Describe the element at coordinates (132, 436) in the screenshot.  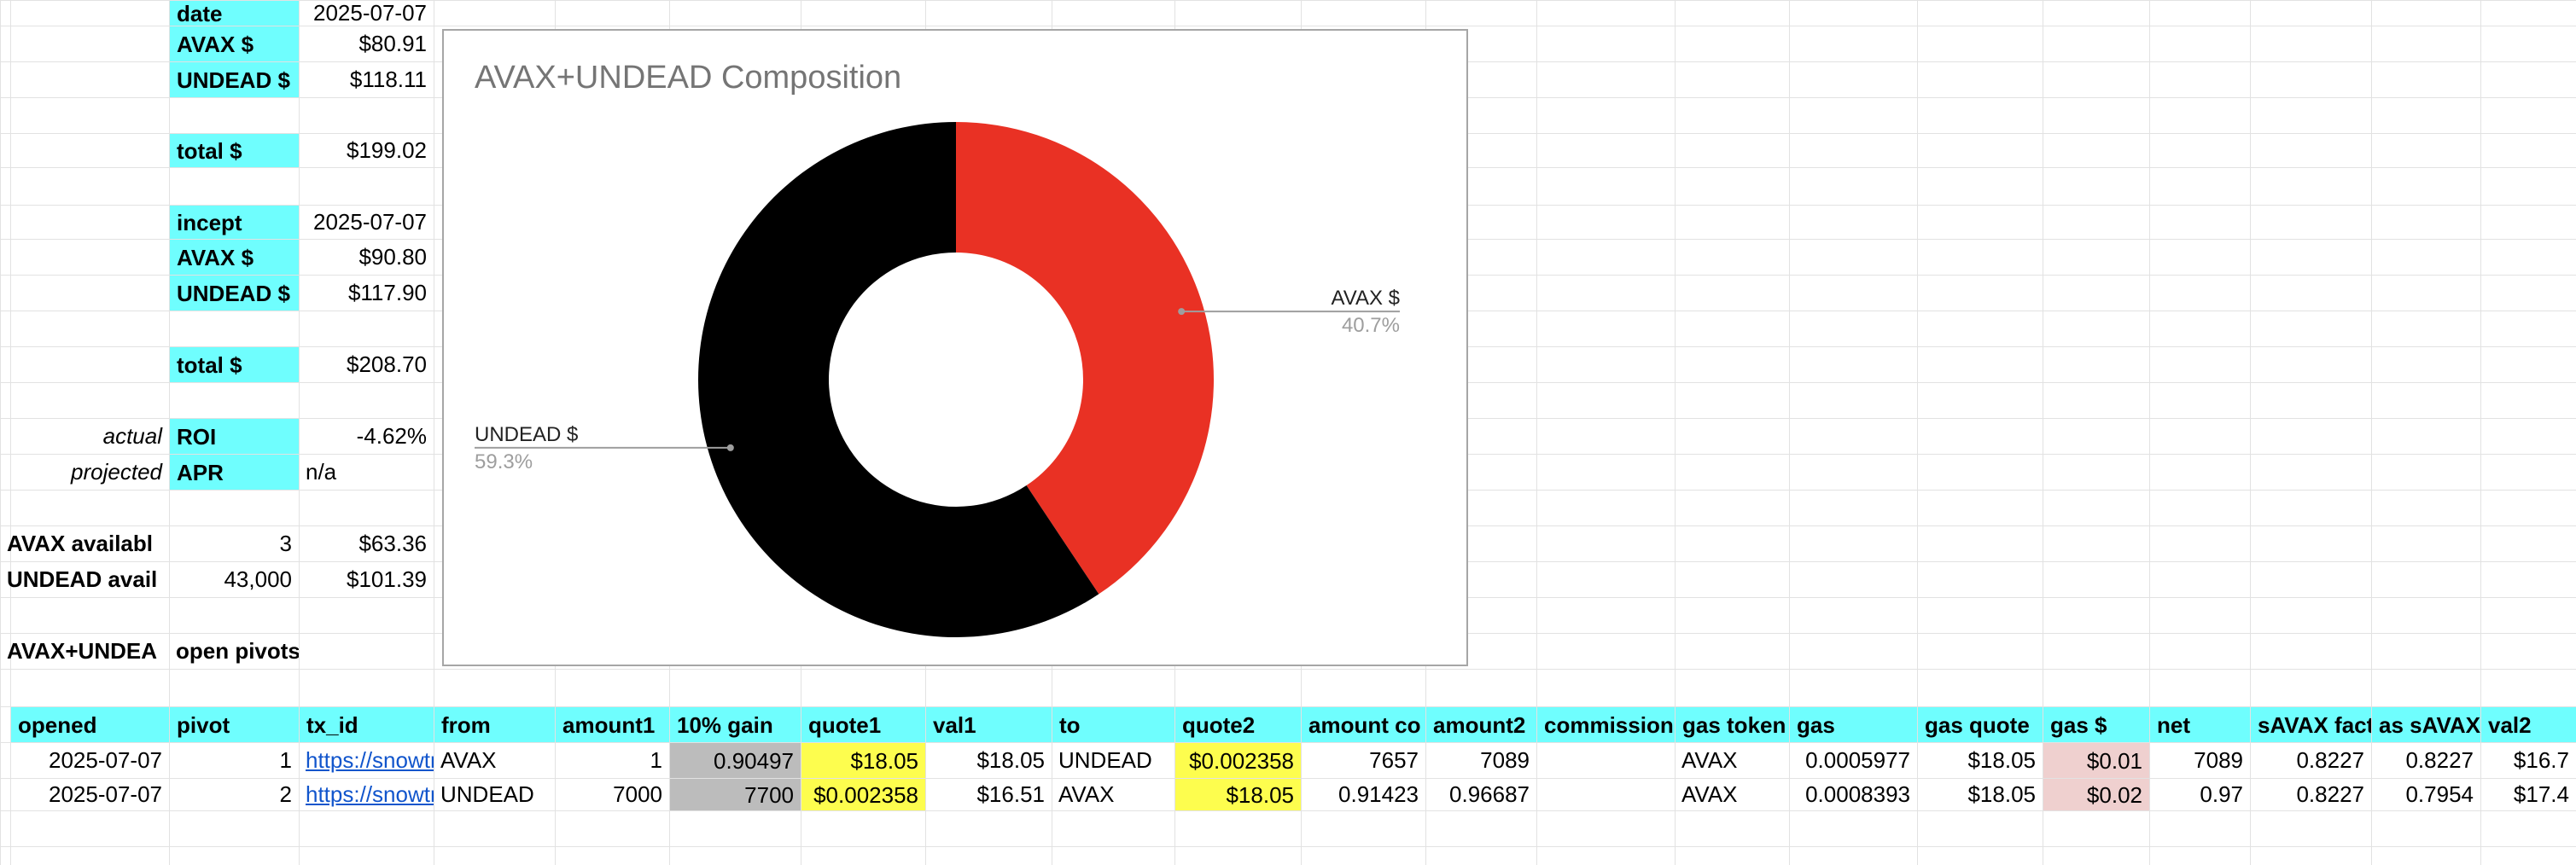
I see `actual-label: actual` at that location.